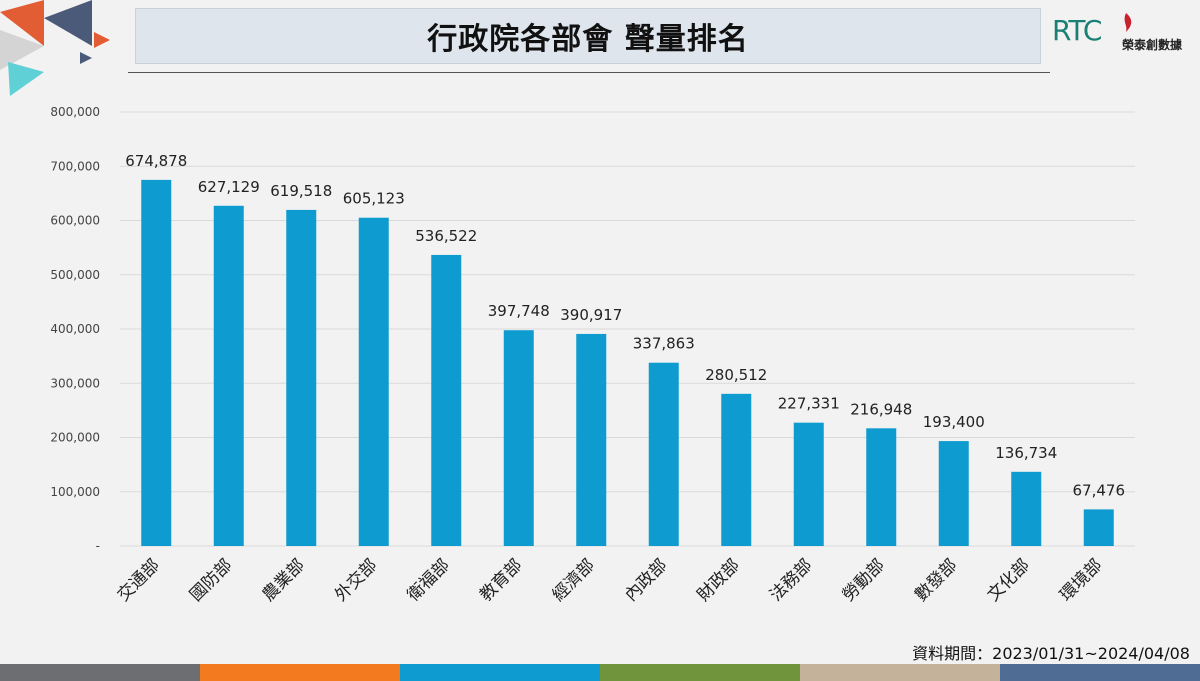  I want to click on data-label: 627,129, so click(229, 187).